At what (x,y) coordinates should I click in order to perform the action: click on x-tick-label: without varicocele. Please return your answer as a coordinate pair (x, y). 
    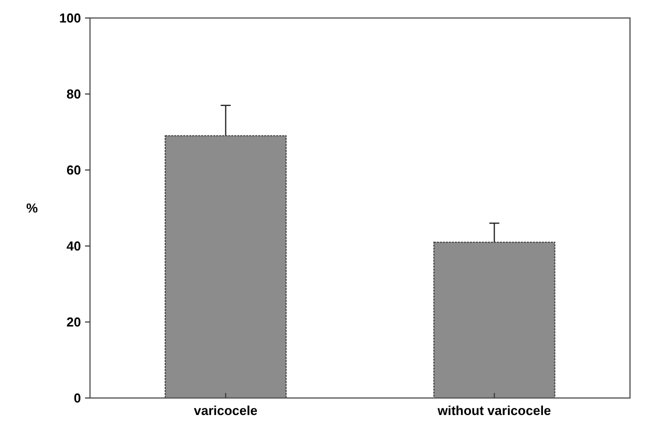
    Looking at the image, I should click on (494, 410).